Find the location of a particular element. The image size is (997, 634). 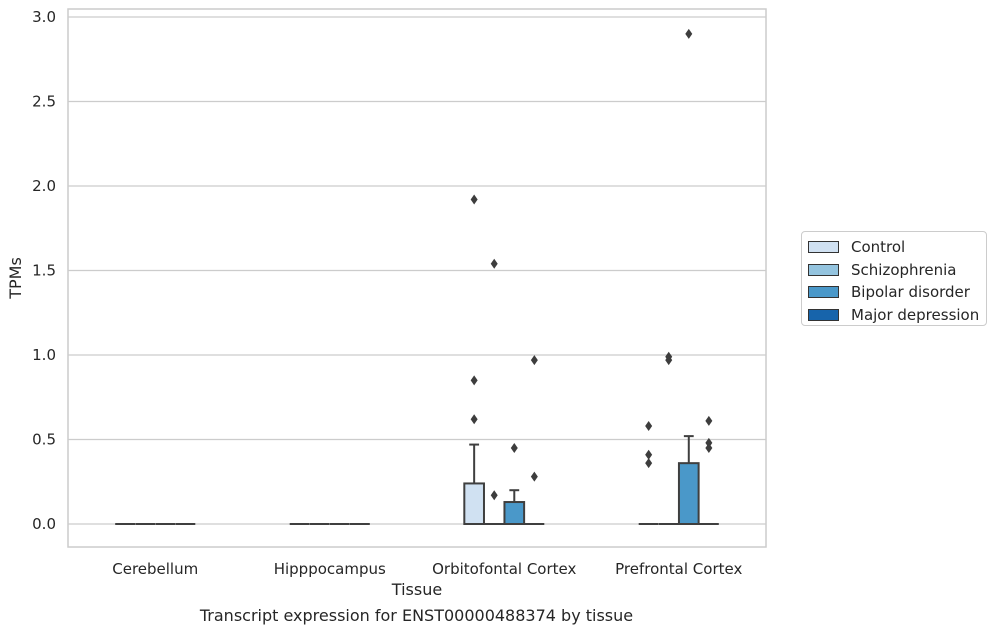

y-tick-label: 0.5 is located at coordinates (44, 440).